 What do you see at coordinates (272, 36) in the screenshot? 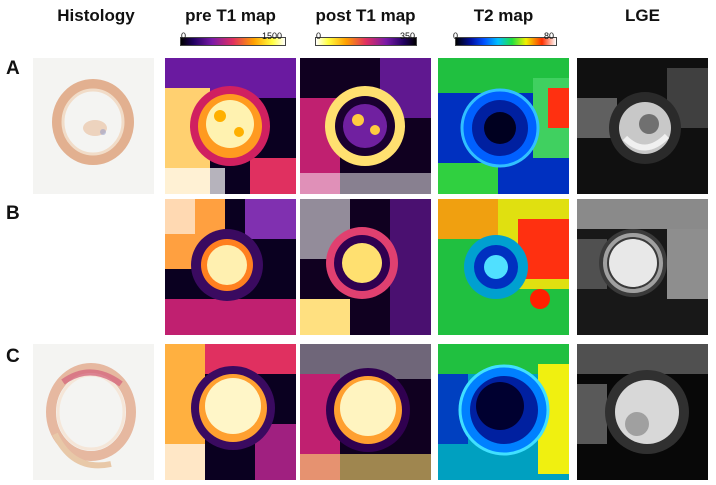
I see `pre-t1-colorbar-max: 1500` at bounding box center [272, 36].